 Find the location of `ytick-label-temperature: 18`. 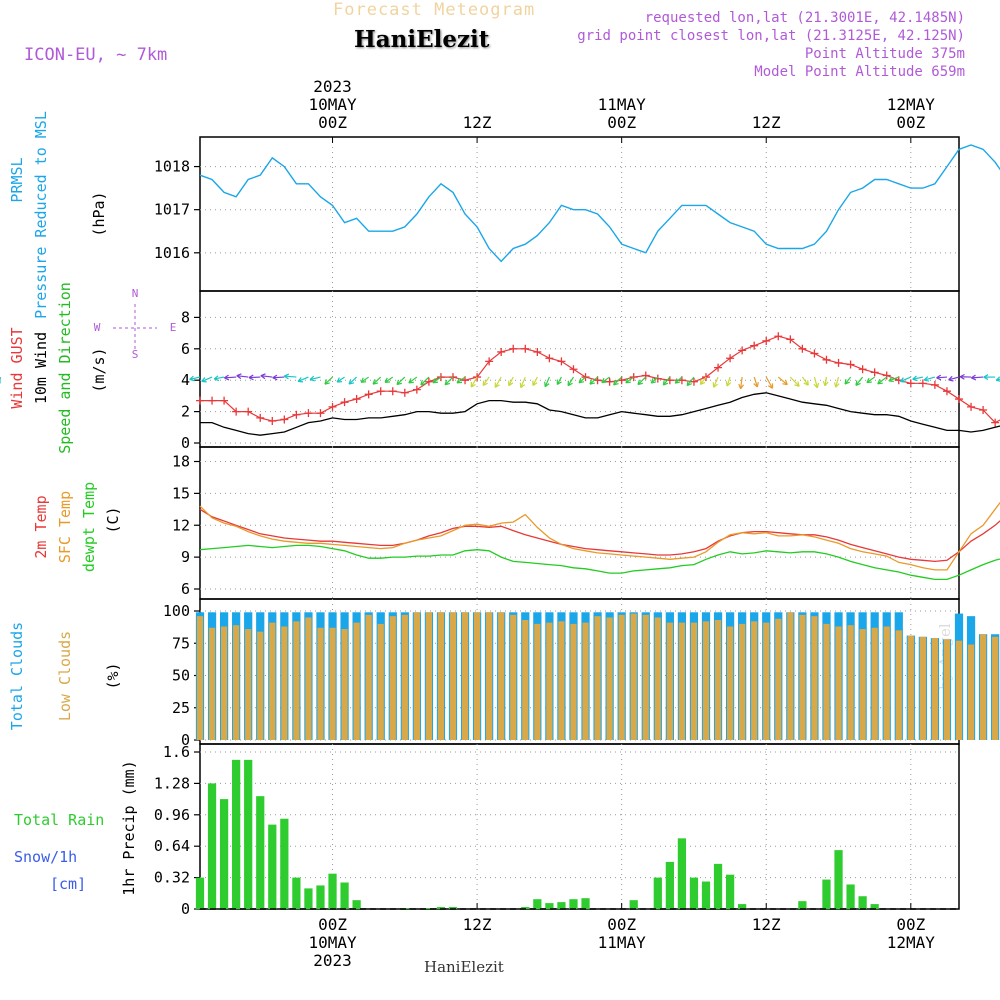

ytick-label-temperature: 18 is located at coordinates (181, 462).